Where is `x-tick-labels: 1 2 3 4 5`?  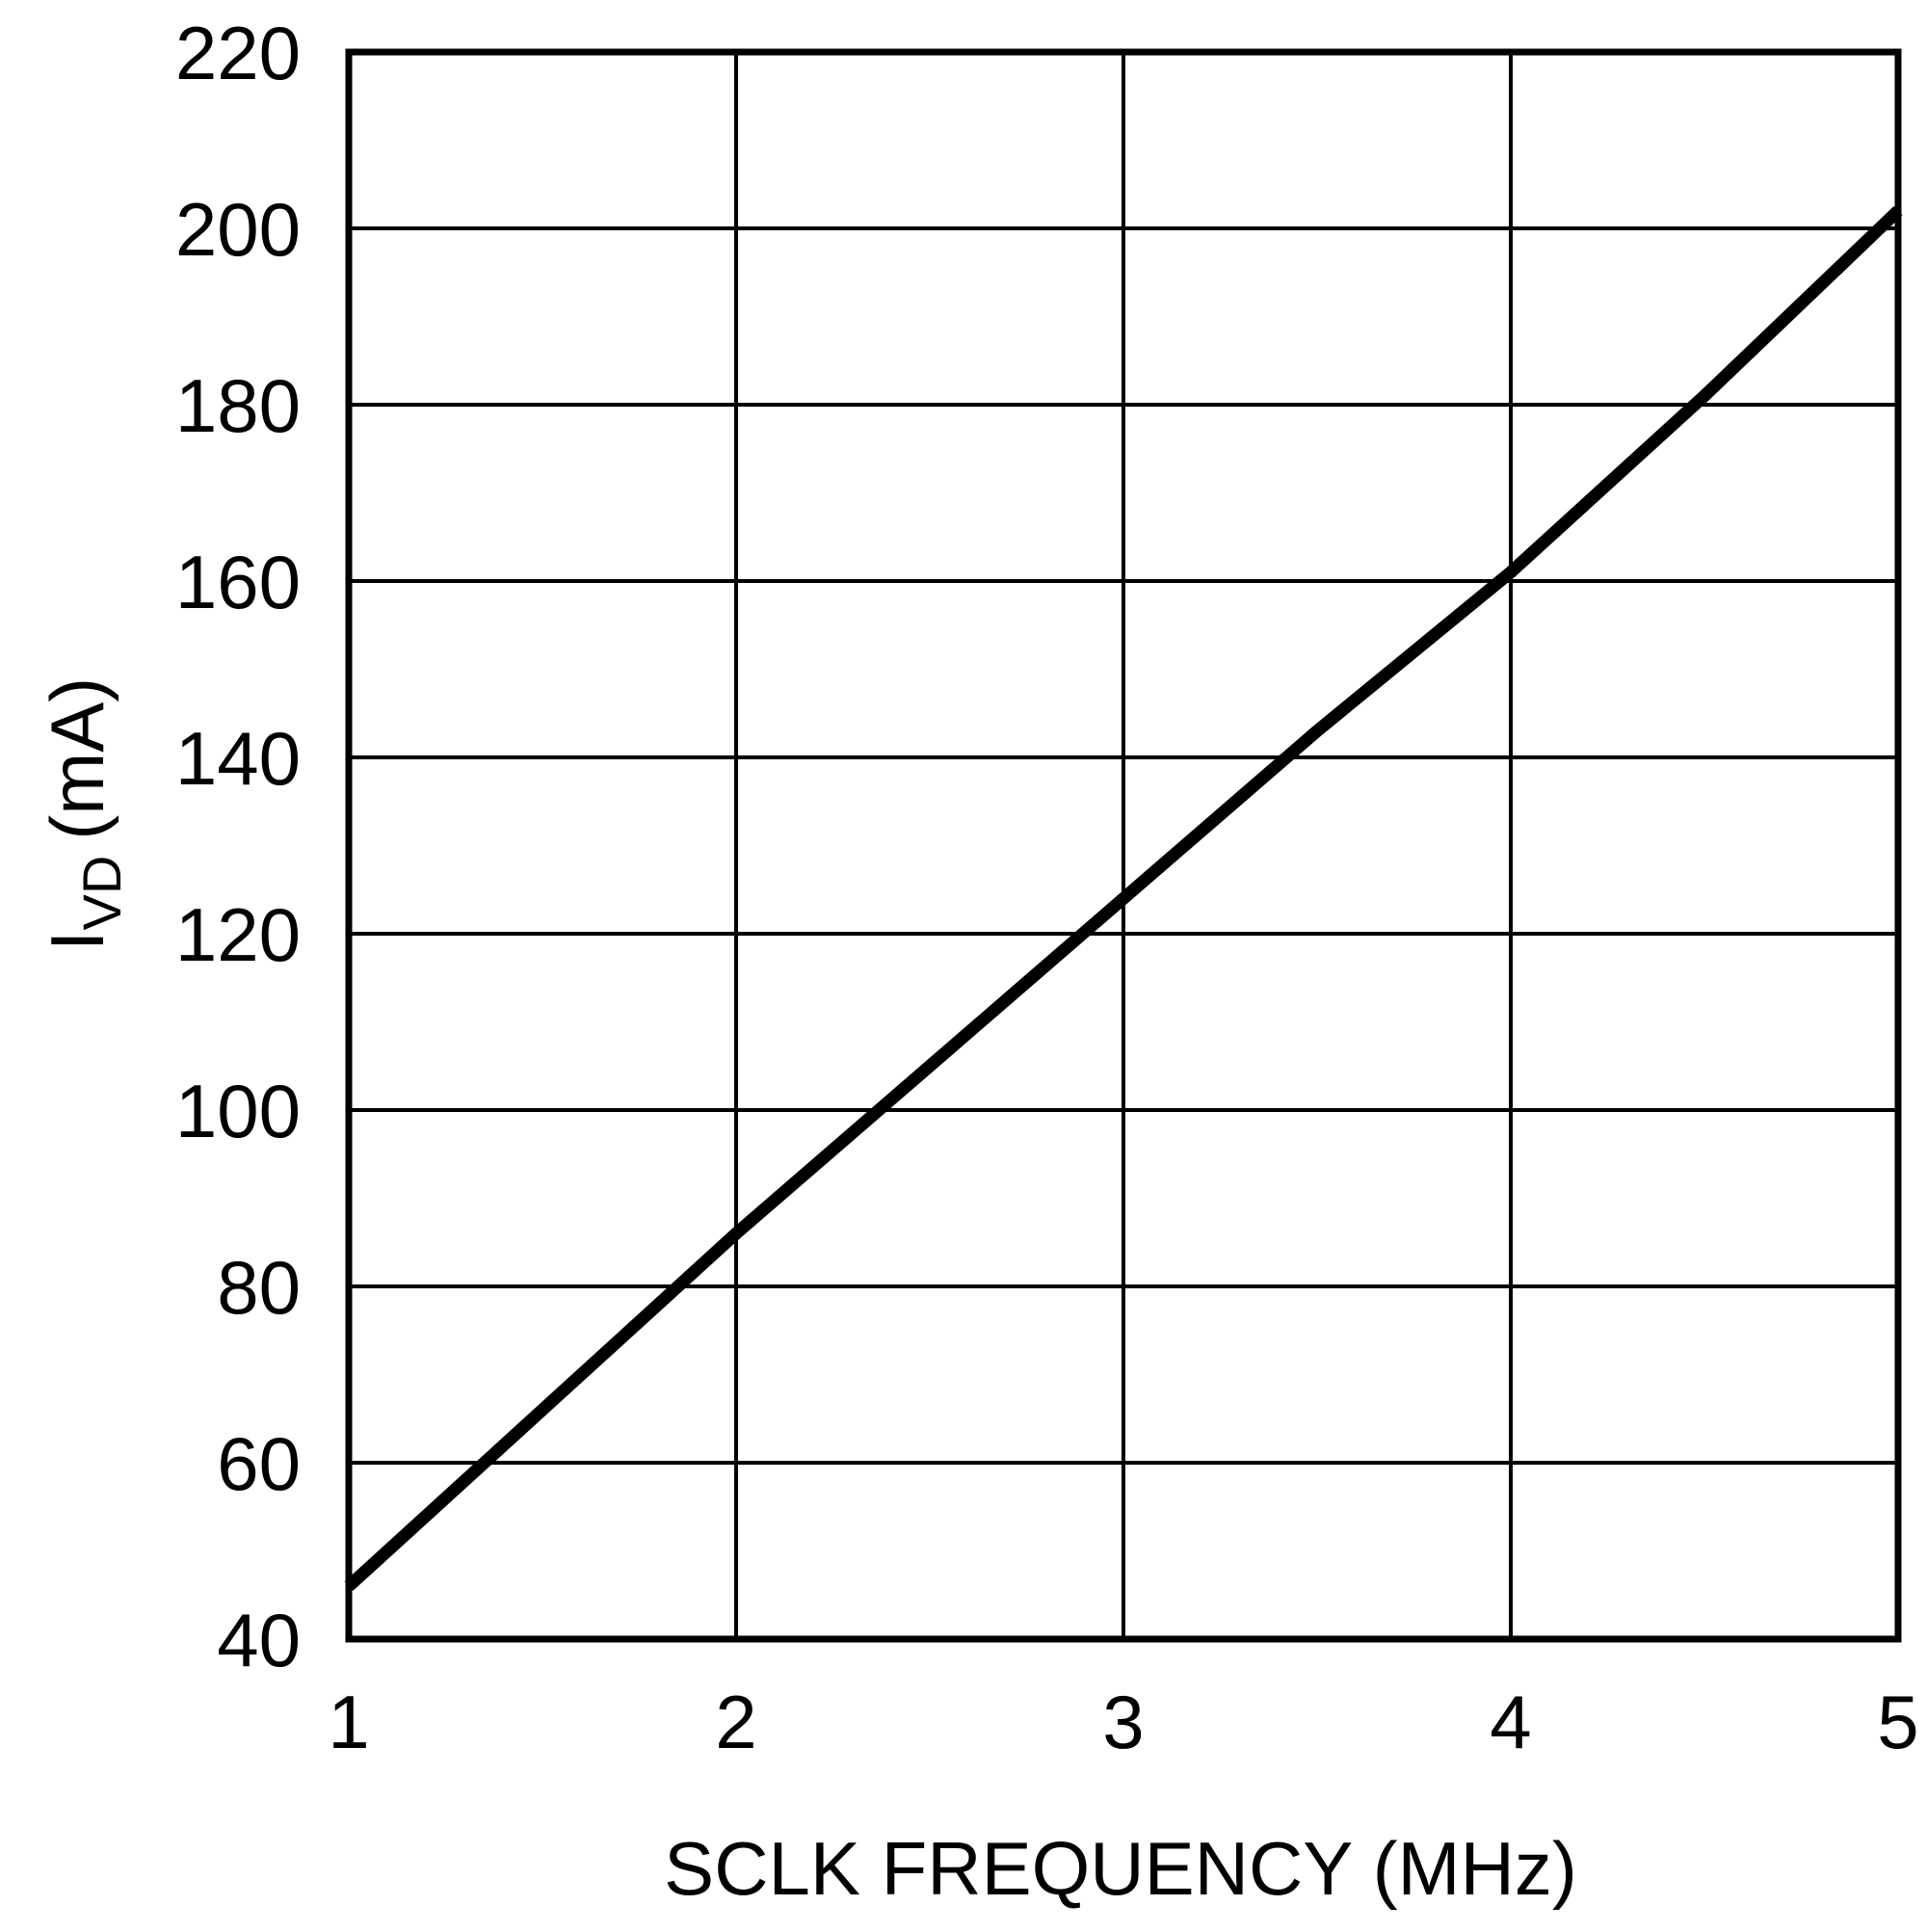
x-tick-labels: 1 2 3 4 5 is located at coordinates (1123, 1722).